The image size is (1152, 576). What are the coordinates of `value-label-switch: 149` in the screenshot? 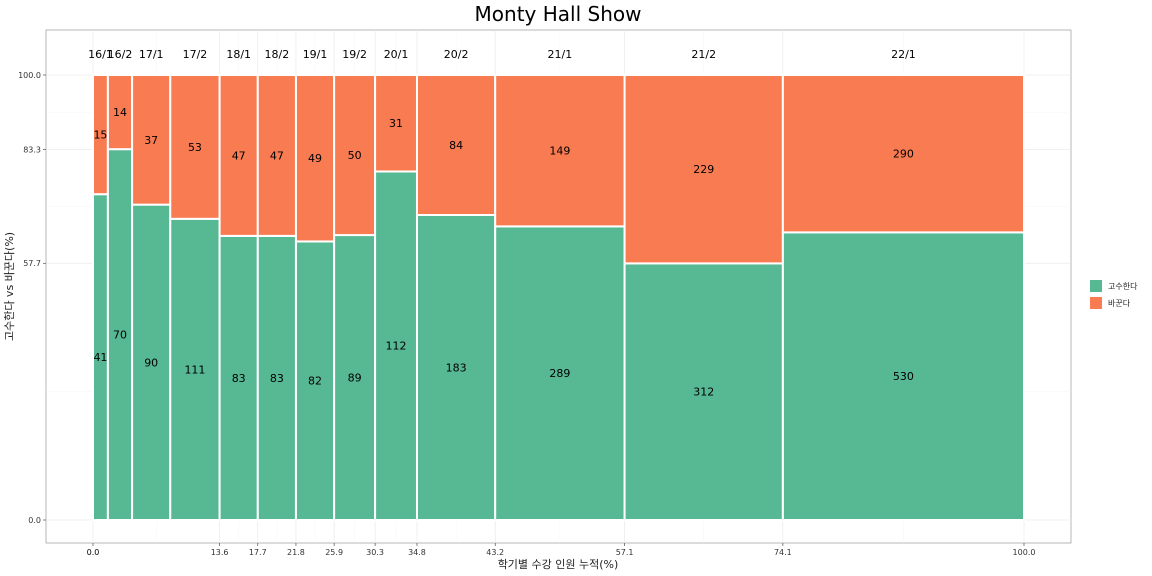 It's located at (559, 151).